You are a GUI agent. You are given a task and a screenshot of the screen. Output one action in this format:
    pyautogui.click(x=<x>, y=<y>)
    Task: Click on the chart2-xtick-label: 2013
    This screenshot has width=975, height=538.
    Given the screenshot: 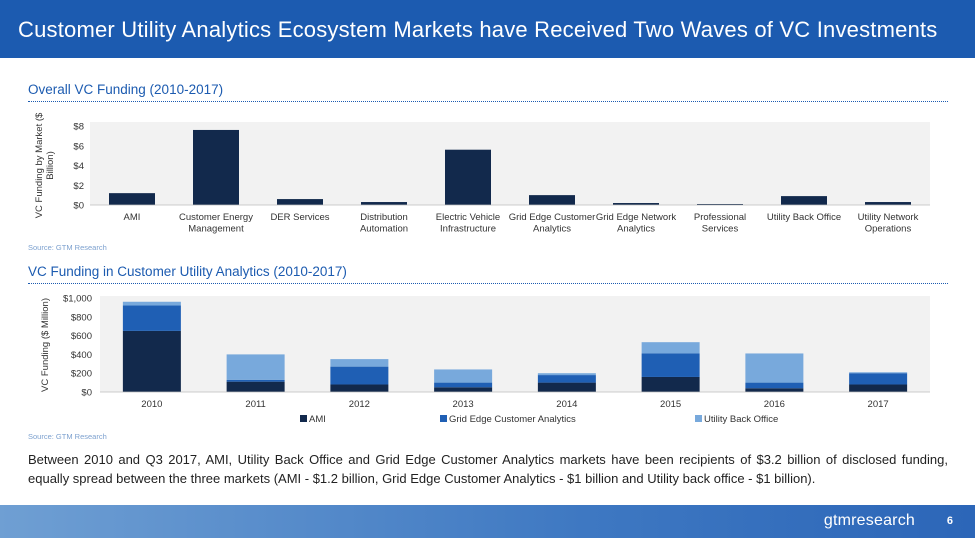 What is the action you would take?
    pyautogui.click(x=463, y=404)
    